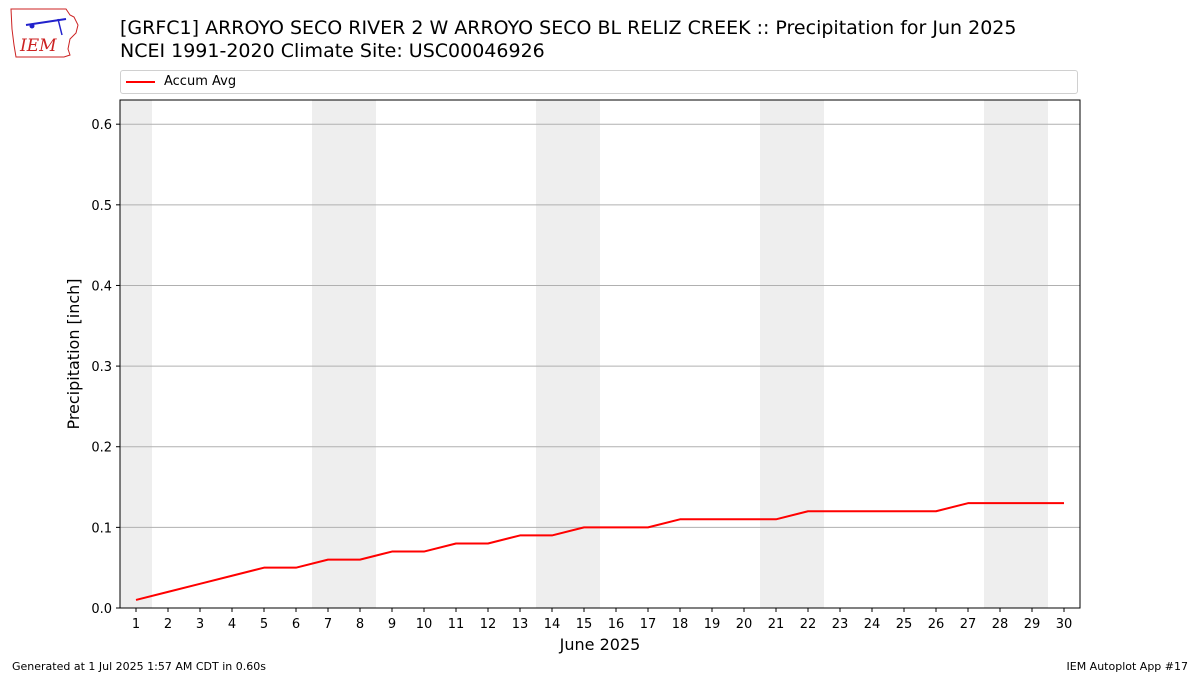  Describe the element at coordinates (101, 286) in the screenshot. I see `y-tick-label: 0.4` at that location.